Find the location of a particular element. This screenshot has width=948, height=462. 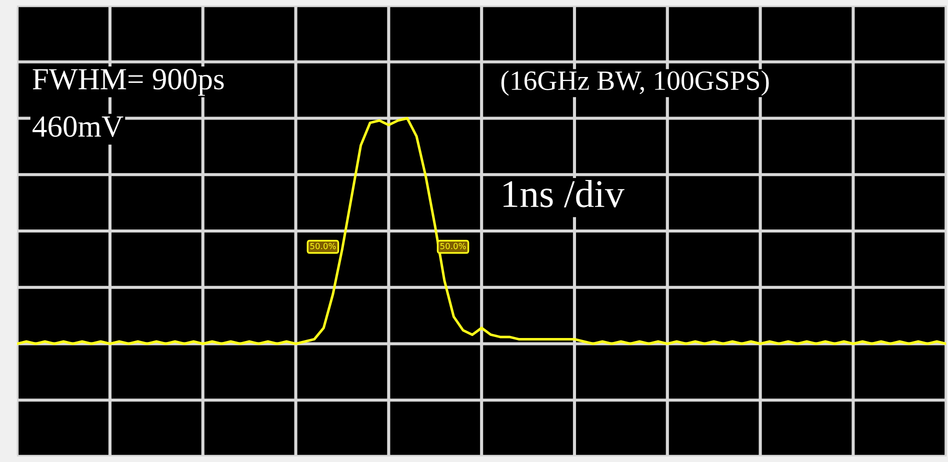

annotation: 1ns /div is located at coordinates (564, 194).